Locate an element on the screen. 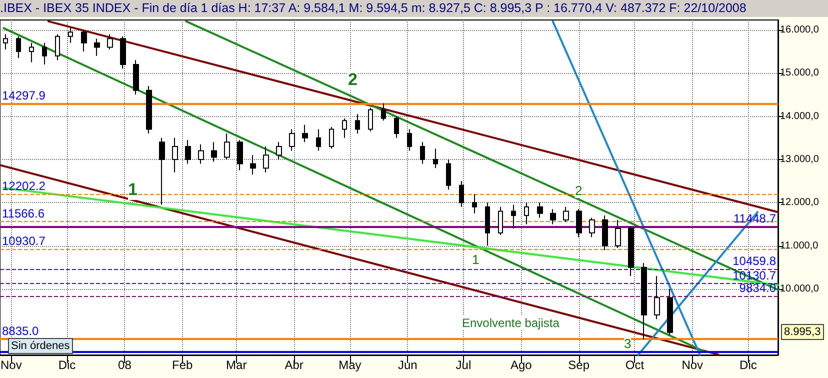 Image resolution: width=828 pixels, height=378 pixels. x-tick-label: Sep is located at coordinates (579, 365).